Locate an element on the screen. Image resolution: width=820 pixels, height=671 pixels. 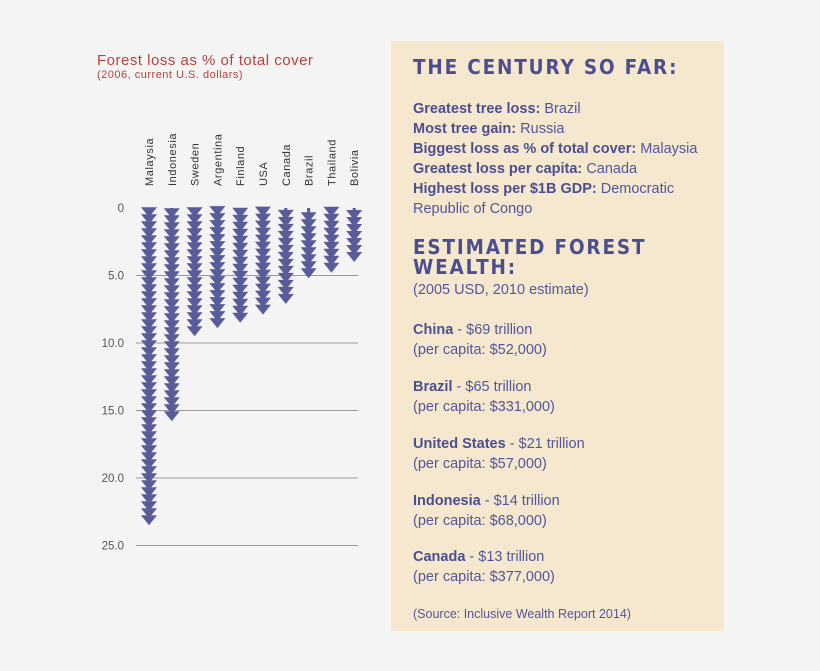
wealth-china-per-capita: (per capita: $52,000) is located at coordinates (480, 350).